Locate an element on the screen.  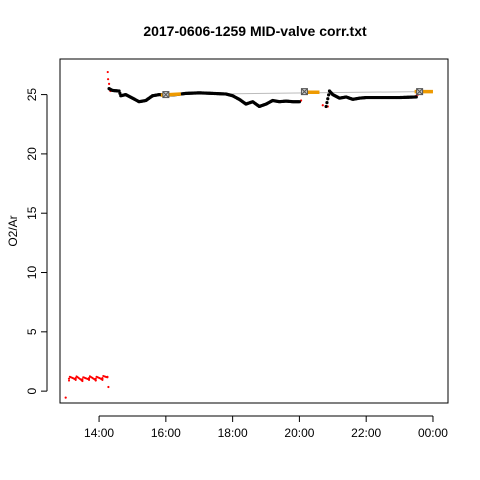
x-tick-label: 18:00 is located at coordinates (233, 433).